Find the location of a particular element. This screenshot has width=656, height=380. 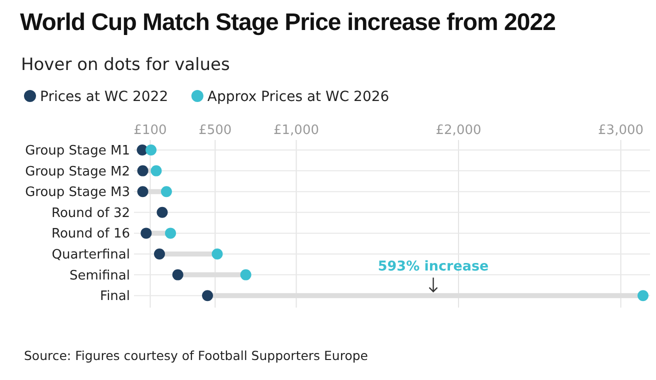

x-tick-label: £1,000 is located at coordinates (297, 130).